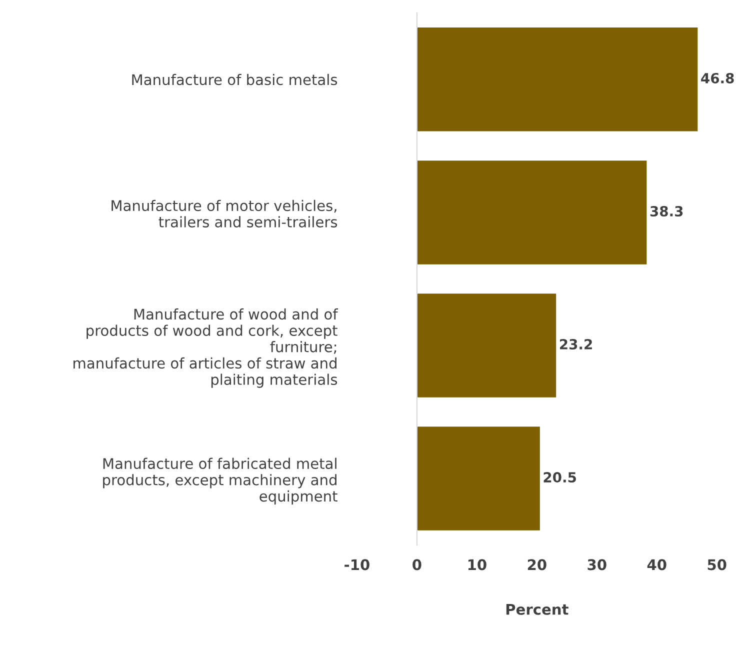 The image size is (736, 645). I want to click on x-tick-label: 40, so click(656, 564).